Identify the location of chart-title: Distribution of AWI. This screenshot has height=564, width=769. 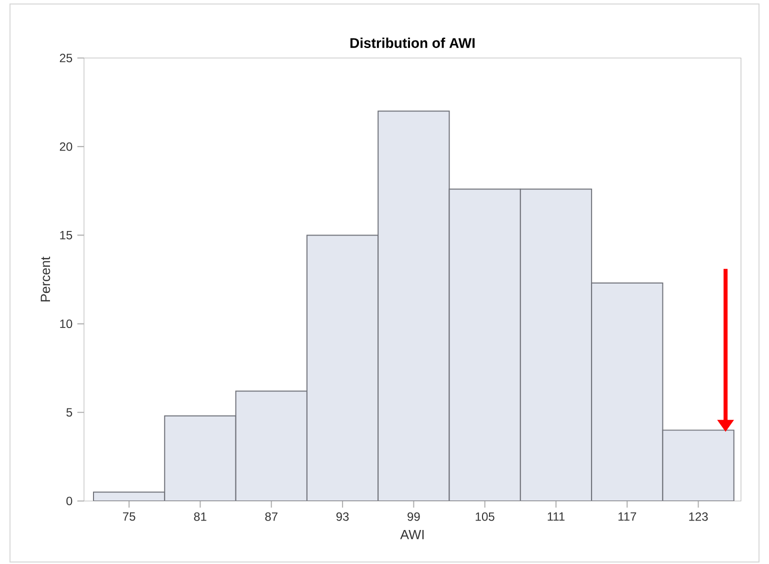
(412, 43).